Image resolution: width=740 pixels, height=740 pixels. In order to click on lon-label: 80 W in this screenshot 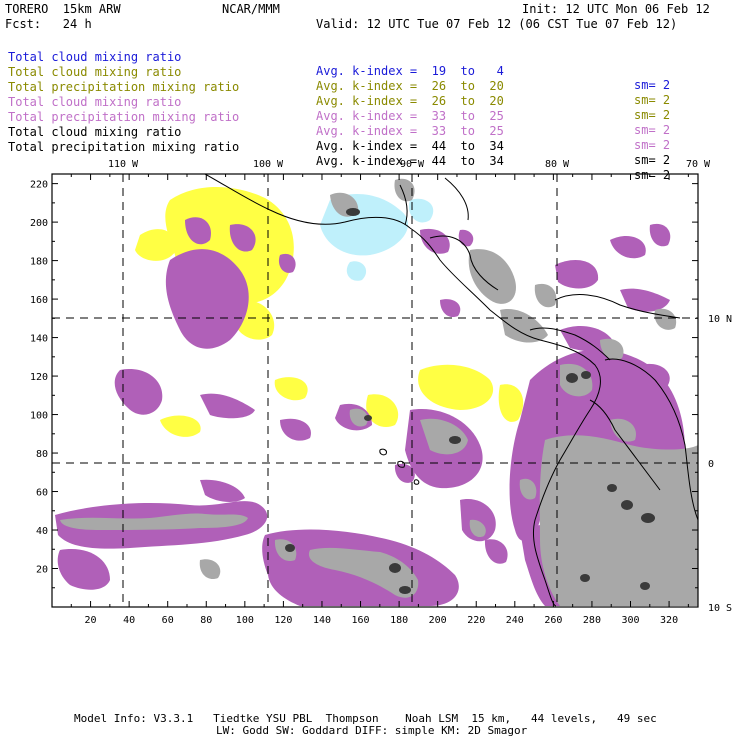, I will do `click(557, 164)`.